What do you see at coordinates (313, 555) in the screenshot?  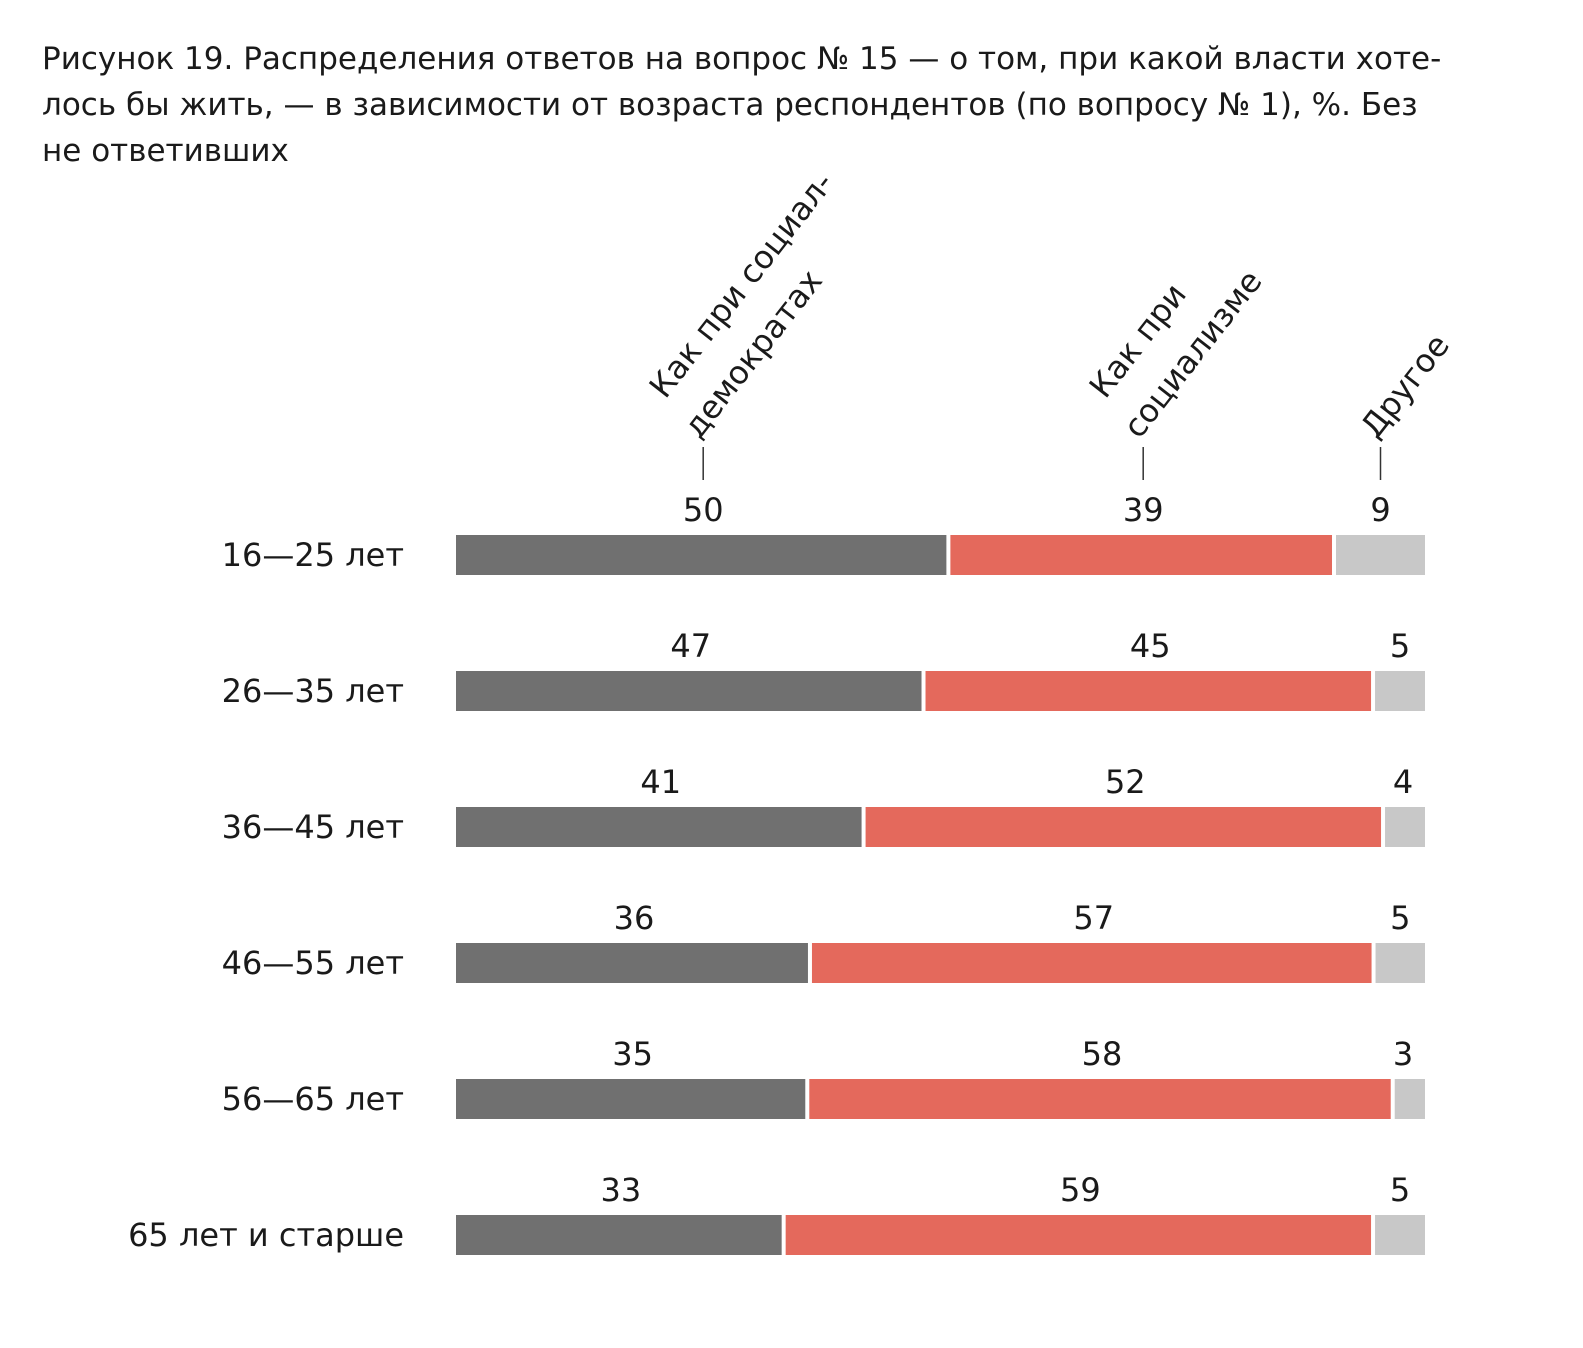 I see `category-label: 16—25 лет` at bounding box center [313, 555].